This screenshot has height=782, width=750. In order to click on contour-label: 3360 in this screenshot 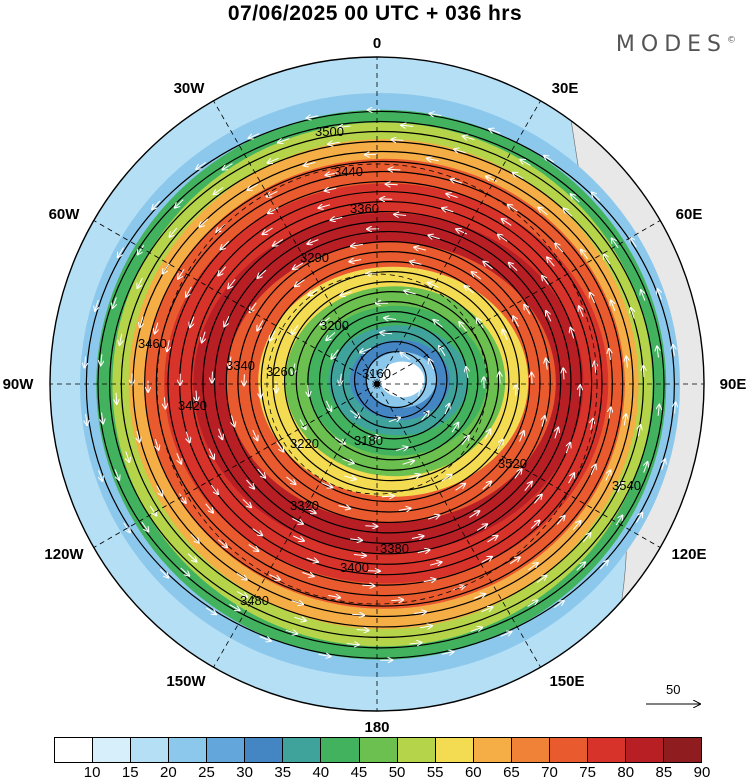, I will do `click(364, 208)`.